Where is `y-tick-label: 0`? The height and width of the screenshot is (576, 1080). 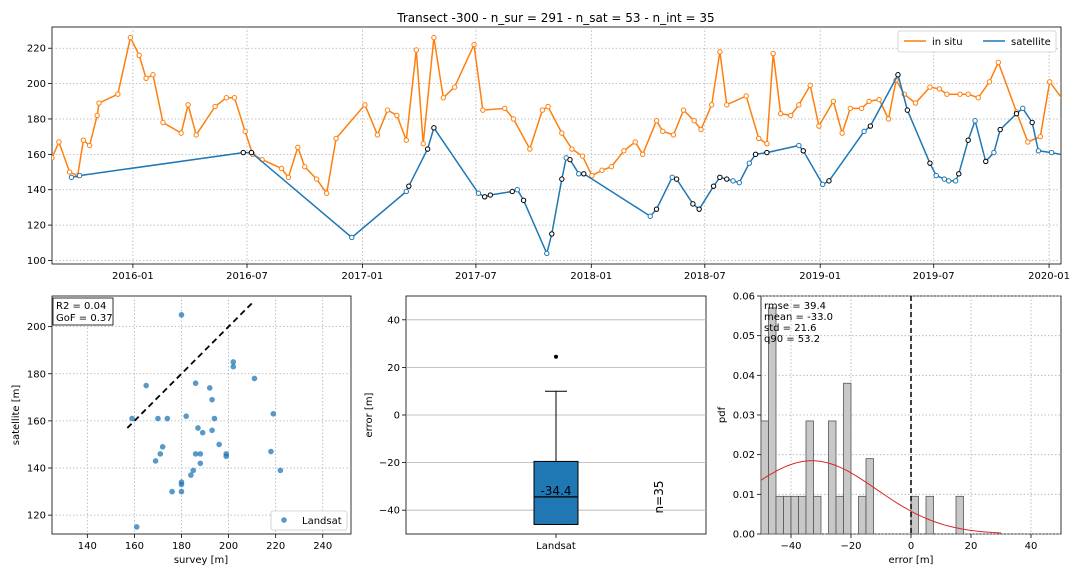
y-tick-label: 0 is located at coordinates (397, 416).